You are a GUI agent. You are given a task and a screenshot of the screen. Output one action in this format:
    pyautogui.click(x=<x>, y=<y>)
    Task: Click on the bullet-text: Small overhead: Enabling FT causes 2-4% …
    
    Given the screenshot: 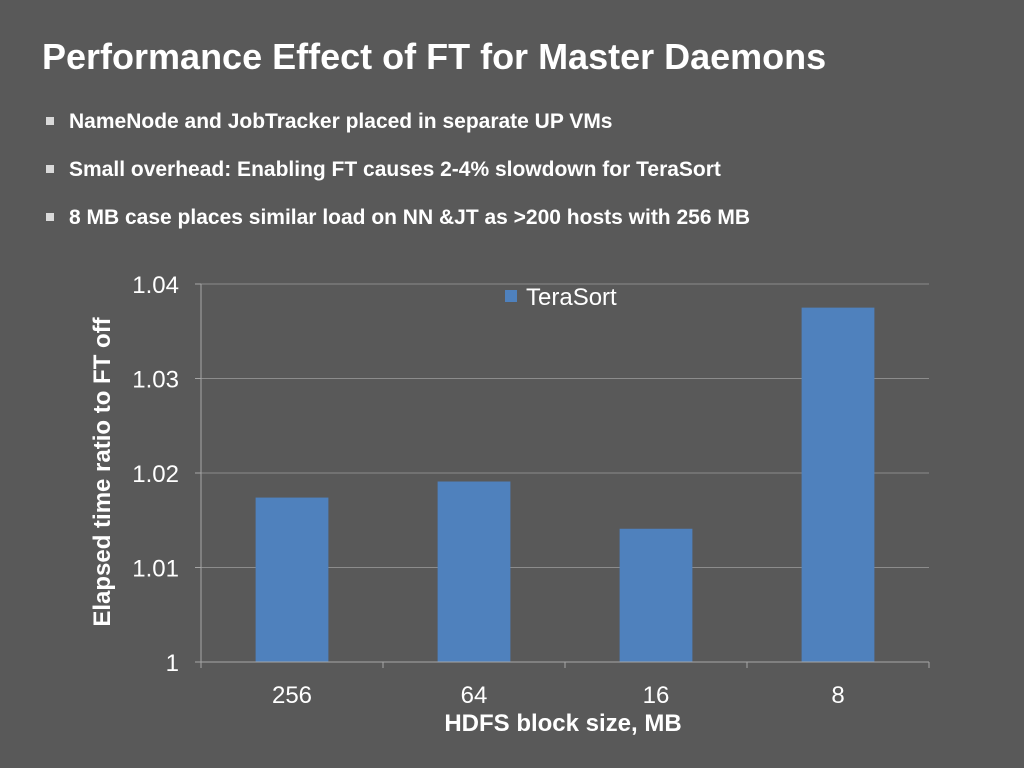 What is the action you would take?
    pyautogui.click(x=395, y=169)
    